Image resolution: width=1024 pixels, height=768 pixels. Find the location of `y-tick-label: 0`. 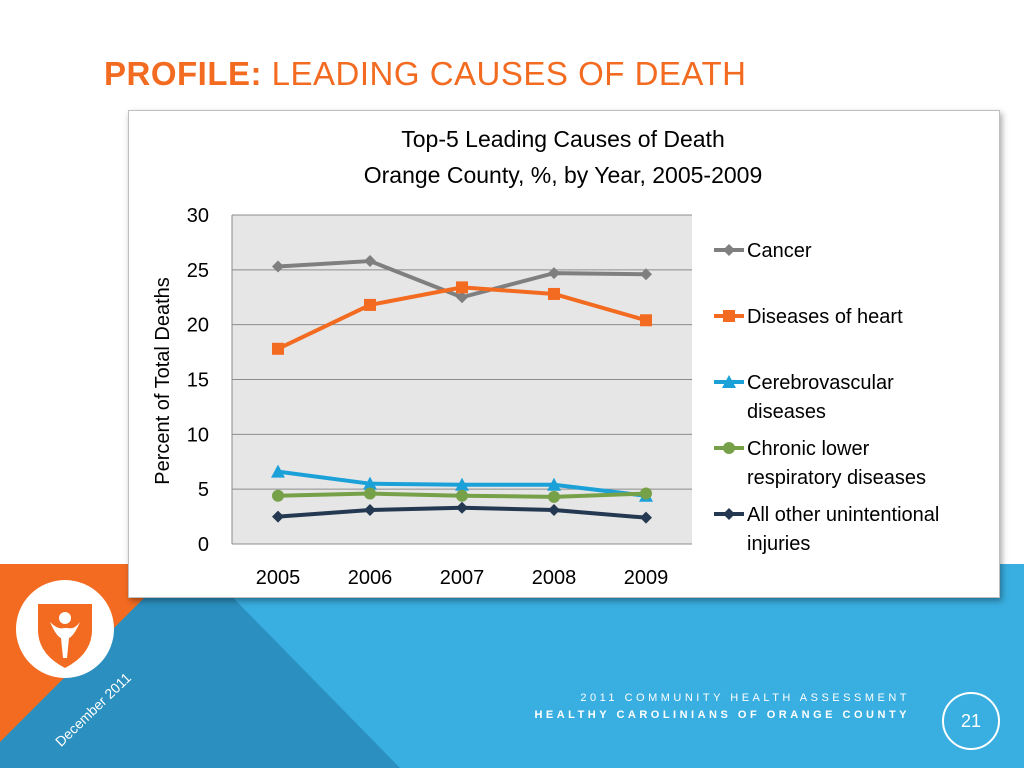

y-tick-label: 0 is located at coordinates (203, 545).